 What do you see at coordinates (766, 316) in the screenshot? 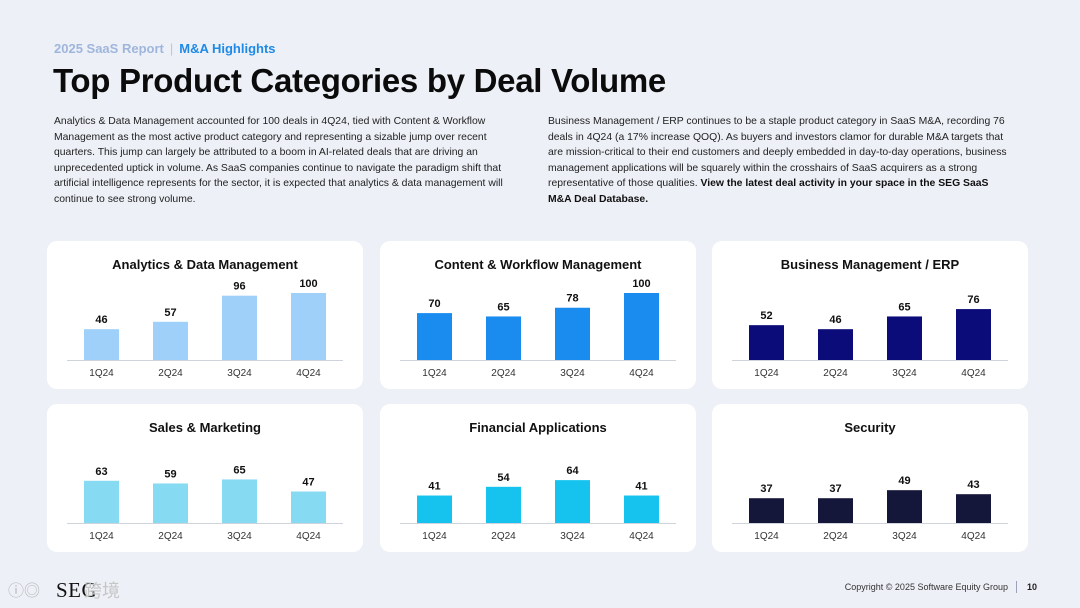
I see `data-label: 52` at bounding box center [766, 316].